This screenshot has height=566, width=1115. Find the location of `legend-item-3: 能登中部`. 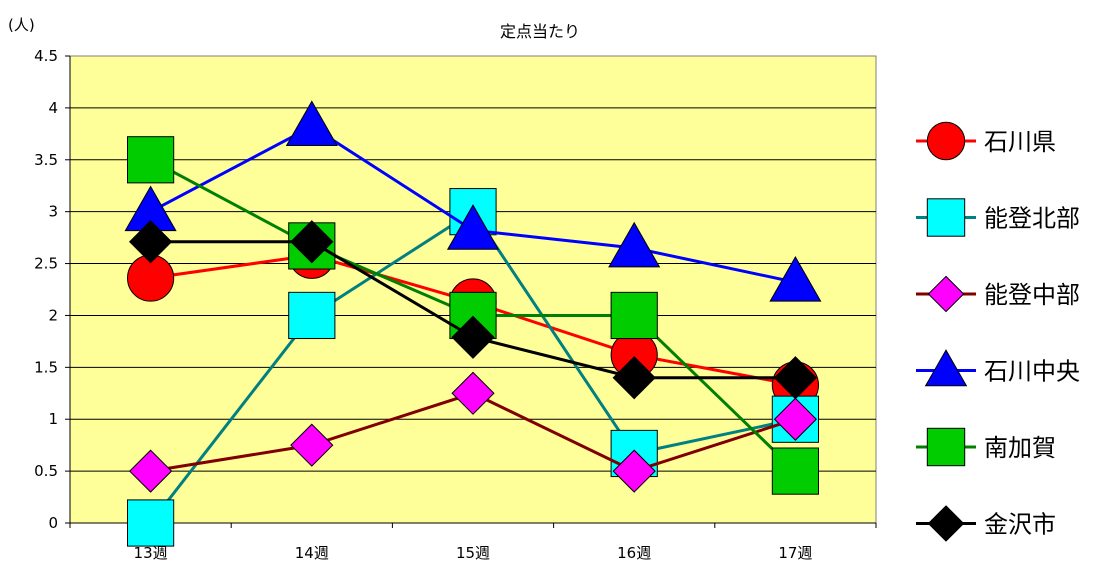

legend-item-3: 能登中部 is located at coordinates (998, 294).